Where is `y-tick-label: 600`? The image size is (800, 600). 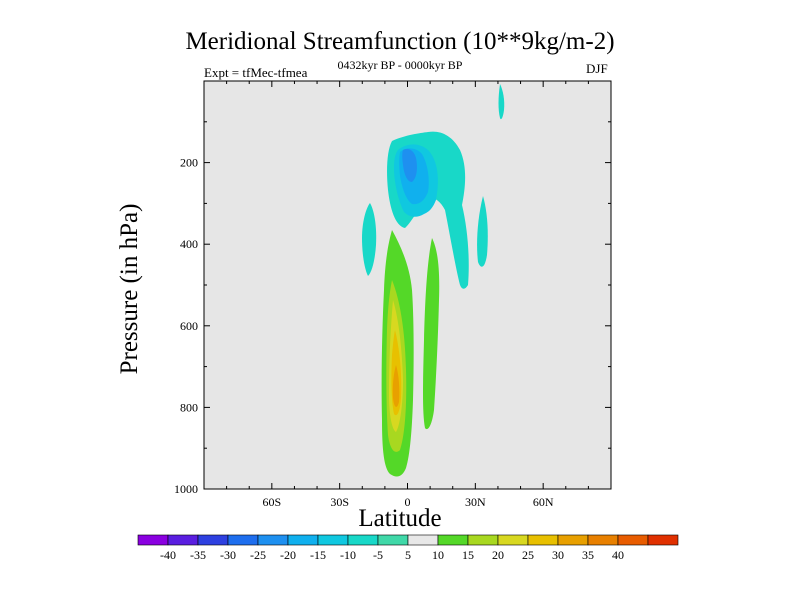 y-tick-label: 600 is located at coordinates (189, 326).